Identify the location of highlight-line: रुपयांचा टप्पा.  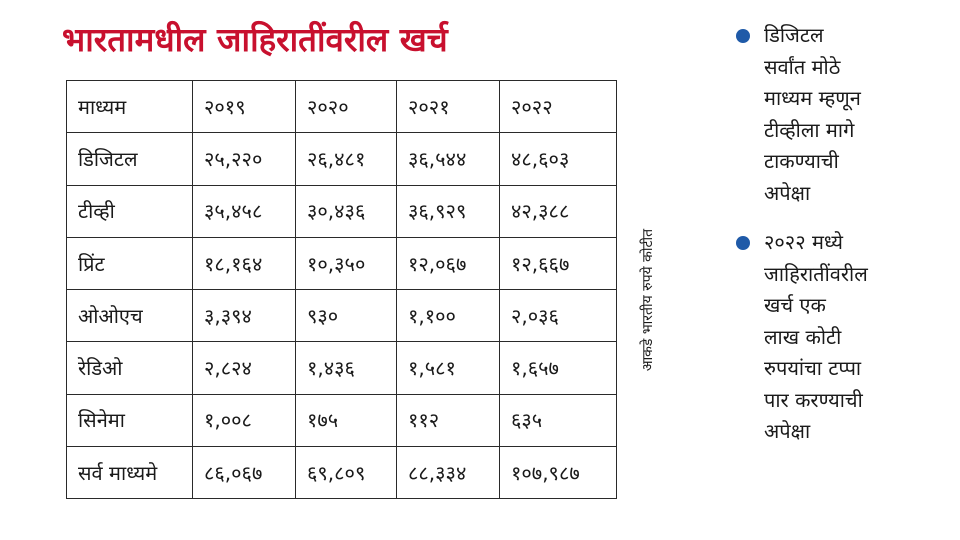
(813, 368).